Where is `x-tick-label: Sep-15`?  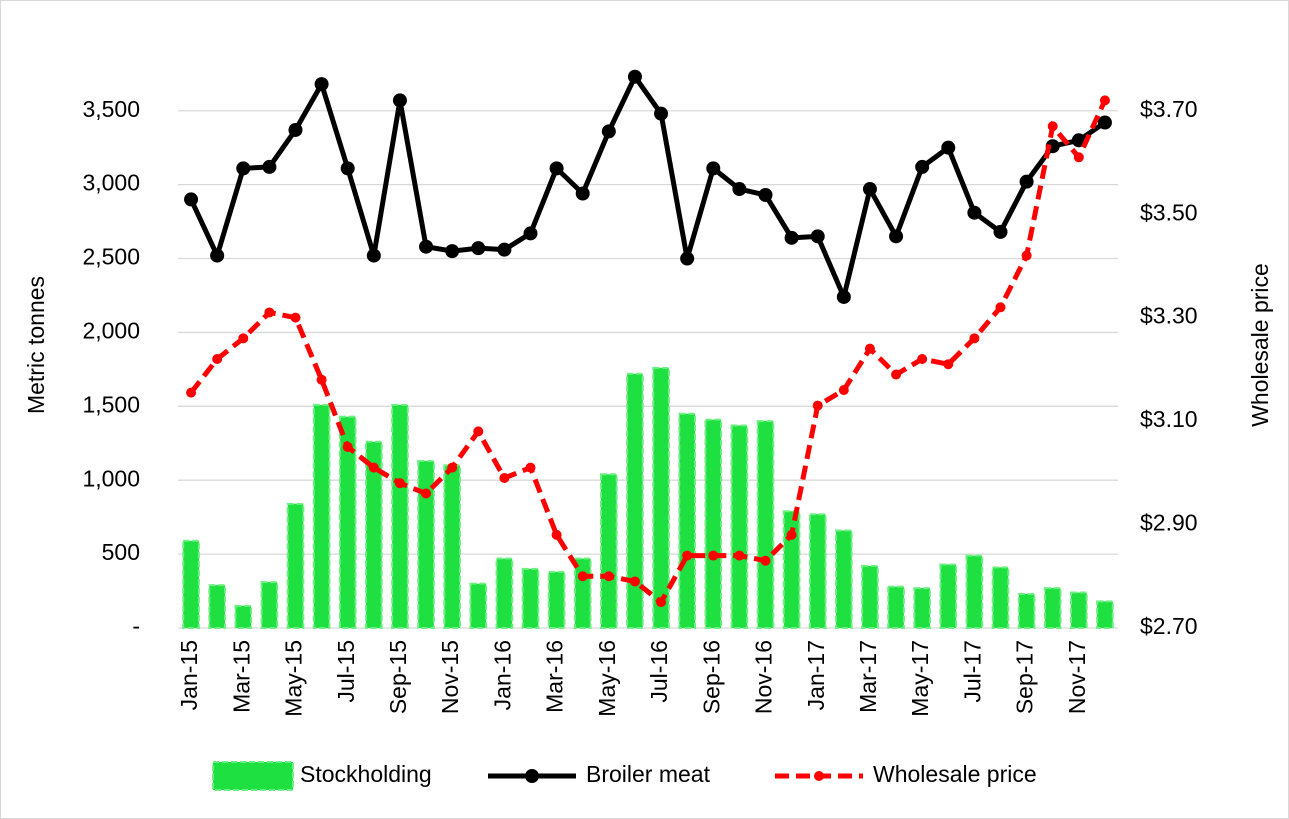 x-tick-label: Sep-15 is located at coordinates (398, 677).